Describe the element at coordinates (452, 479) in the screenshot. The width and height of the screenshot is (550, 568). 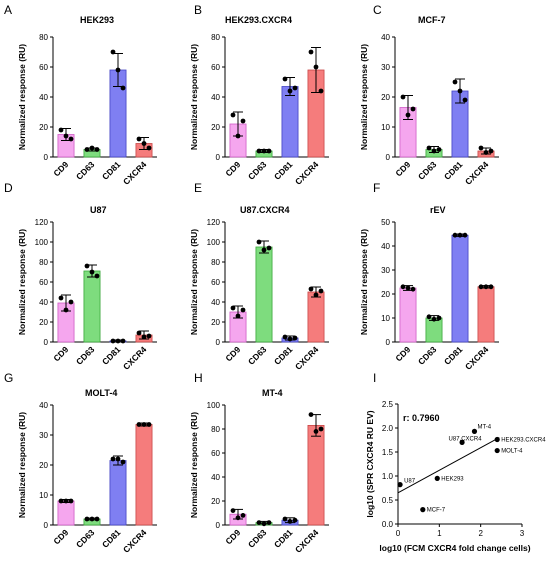
I see `scatter-point-label: HEK293` at that location.